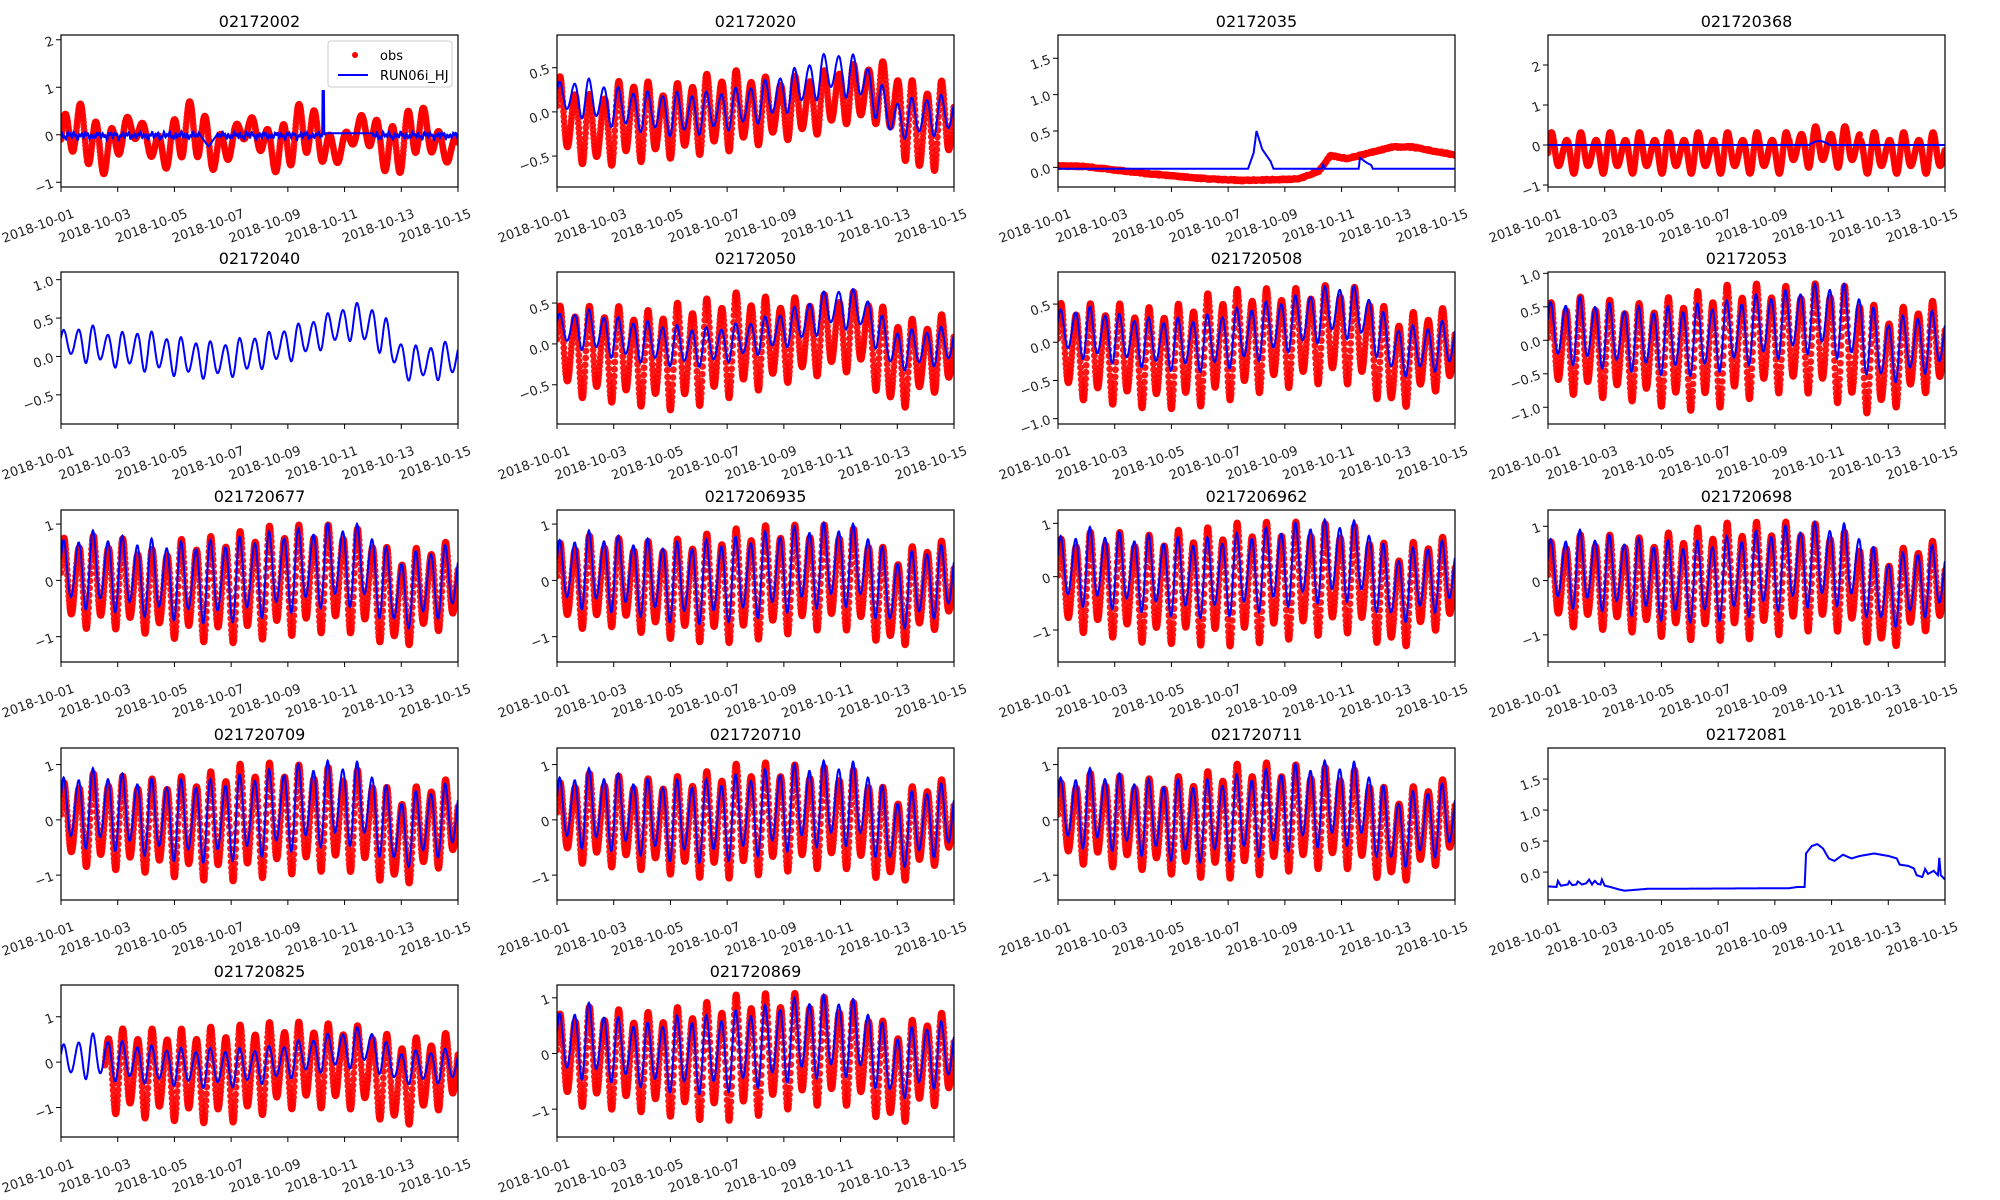  What do you see at coordinates (38, 401) in the screenshot?
I see `y-tick-label: −0.5` at bounding box center [38, 401].